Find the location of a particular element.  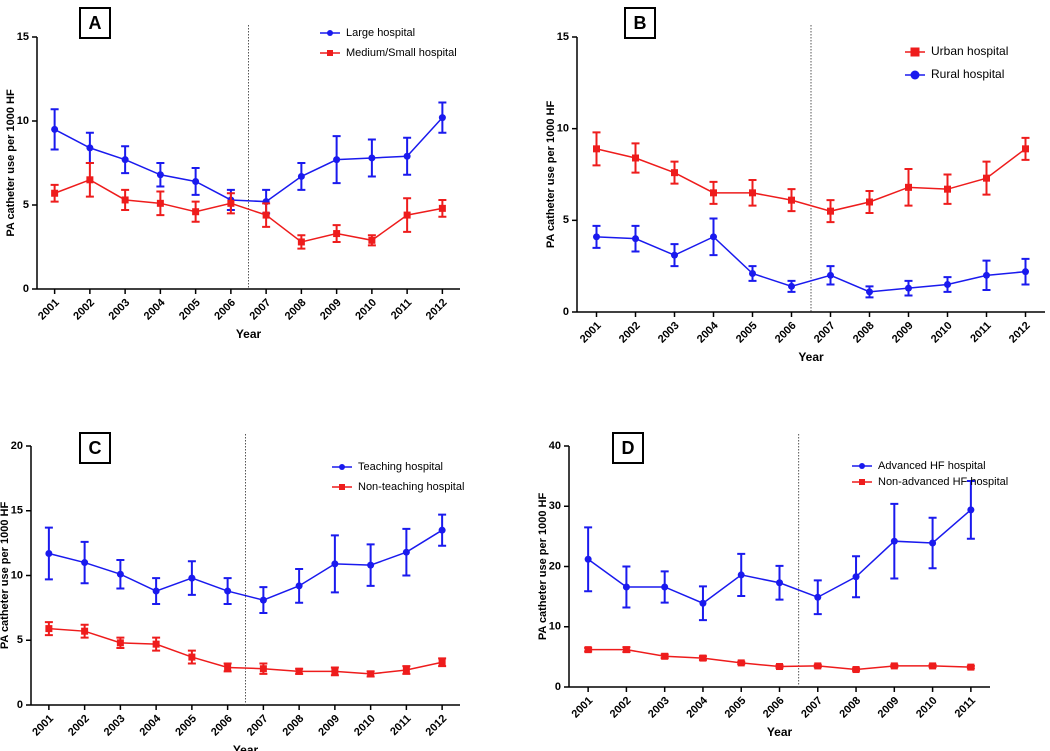

x-tick-label: 2008 is located at coordinates (296, 310).